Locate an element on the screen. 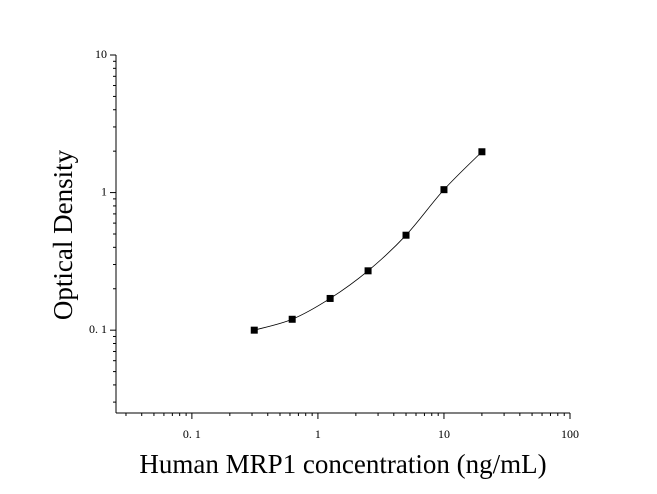 This screenshot has width=657, height=494. x-tick-label: 0. 1 is located at coordinates (192, 434).